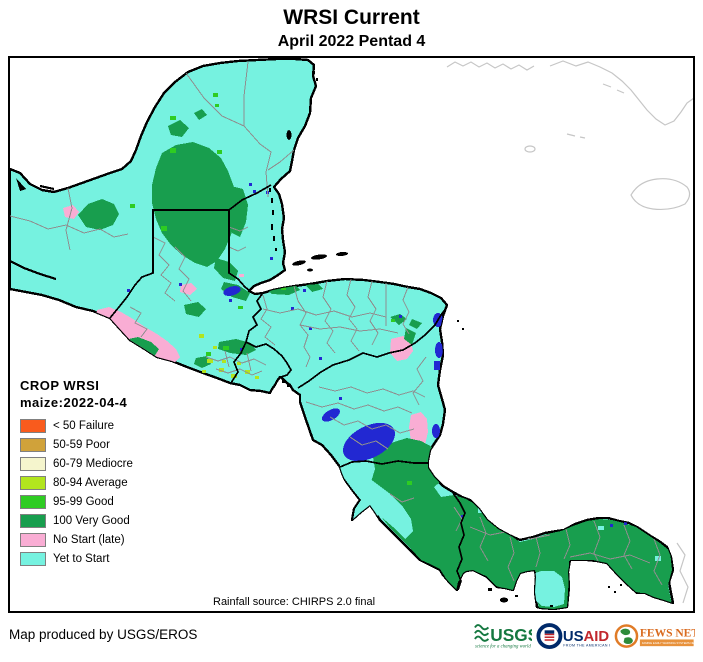  What do you see at coordinates (76, 444) in the screenshot?
I see `legend-item-poor: 50-59 Poor` at bounding box center [76, 444].